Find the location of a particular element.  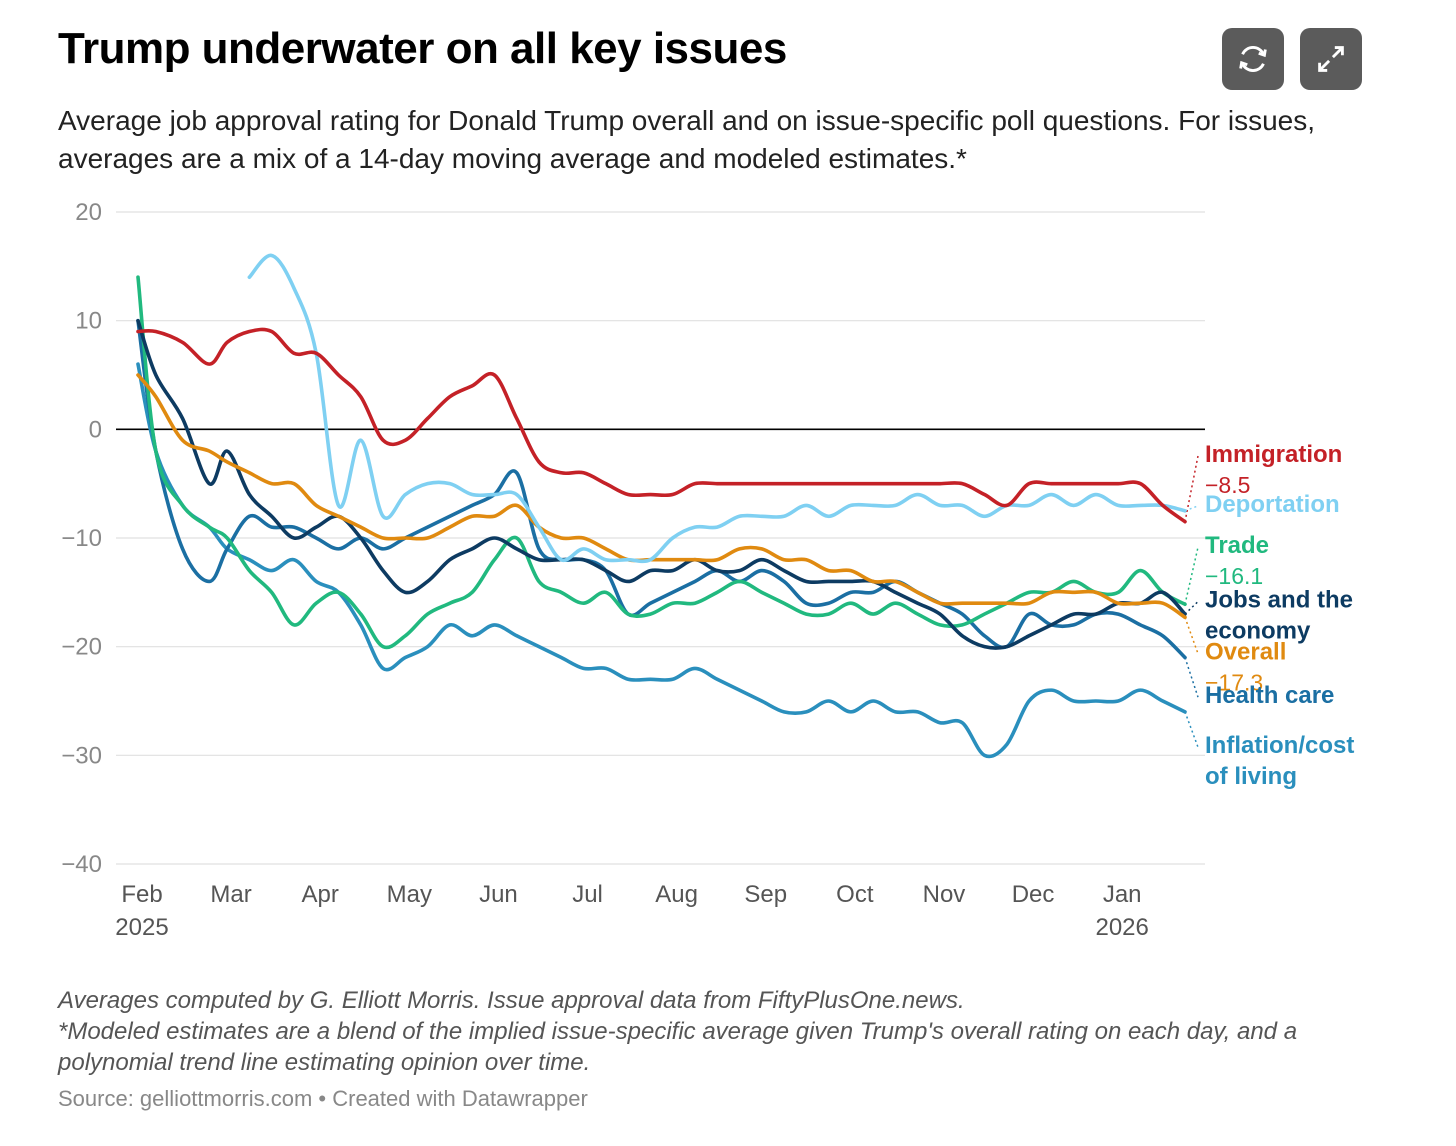

x-tick-year: 2025 is located at coordinates (141, 927).